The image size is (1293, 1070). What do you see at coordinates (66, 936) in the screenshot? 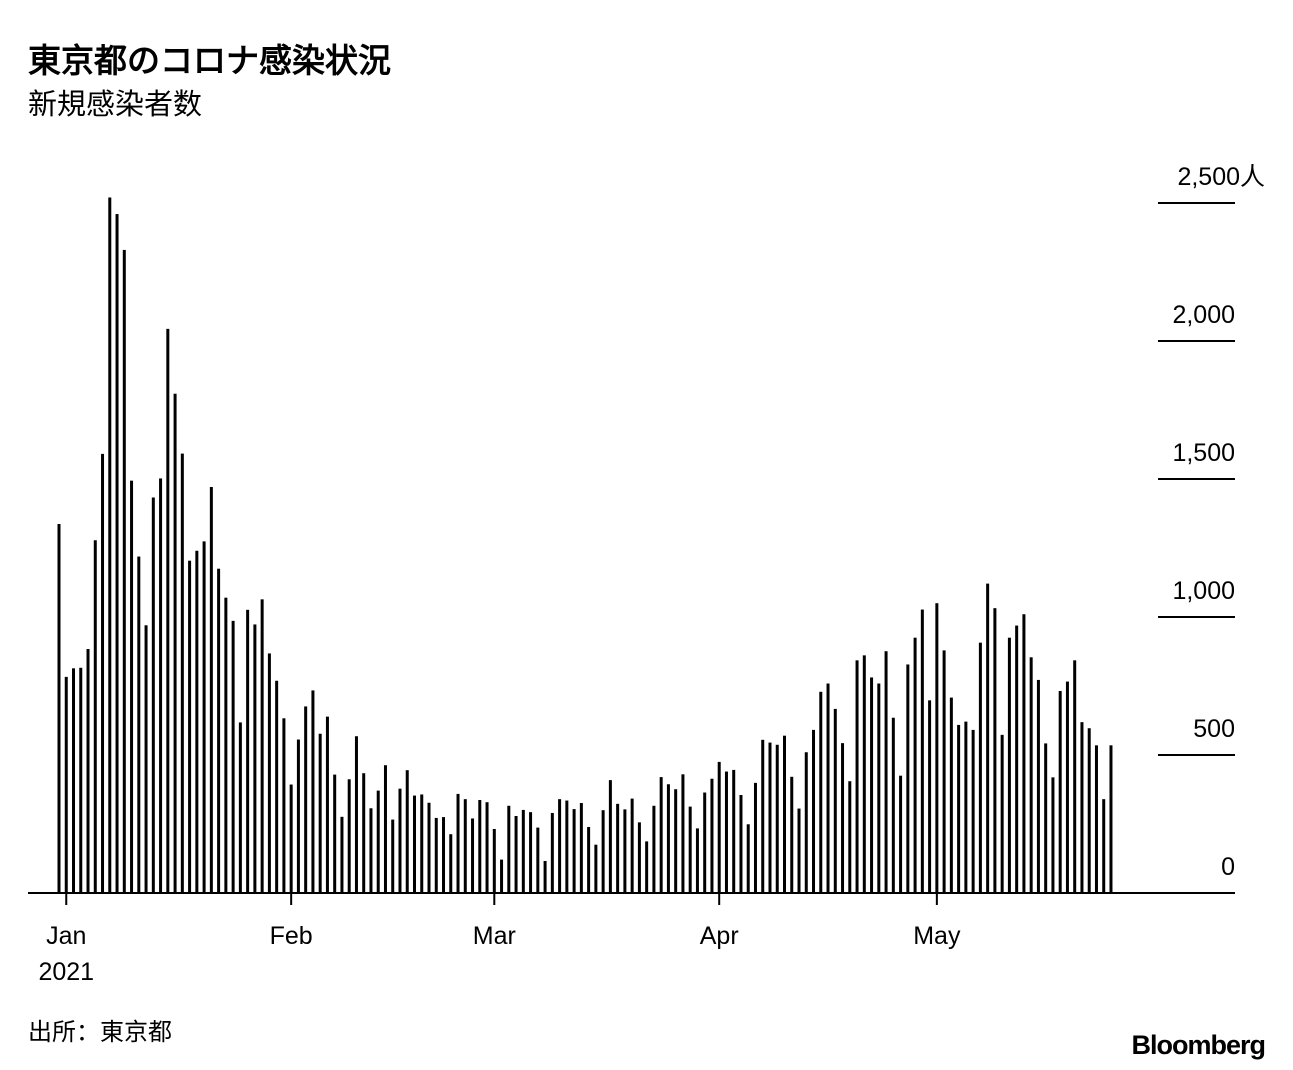
I see `x-tick-label: Jan` at bounding box center [66, 936].